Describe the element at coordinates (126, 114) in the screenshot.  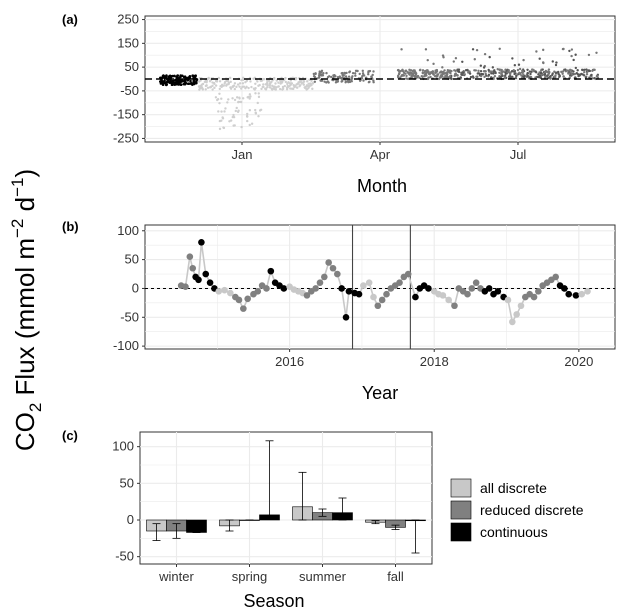
I see `y-tick-label: -150` at that location.